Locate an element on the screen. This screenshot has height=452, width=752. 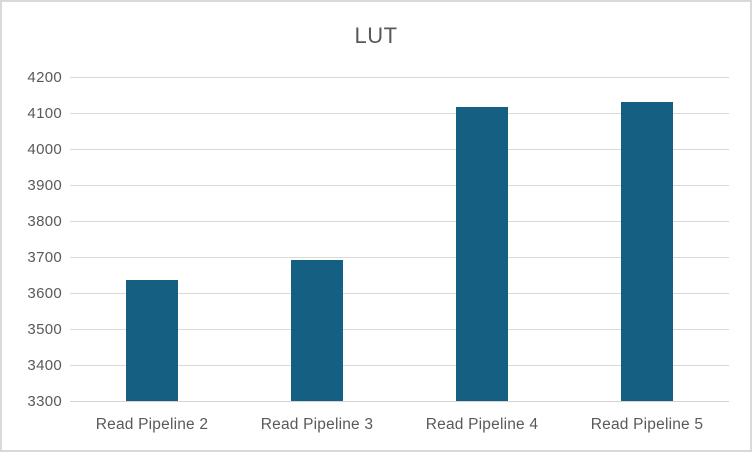
y-tick-label: 3900 is located at coordinates (44, 185).